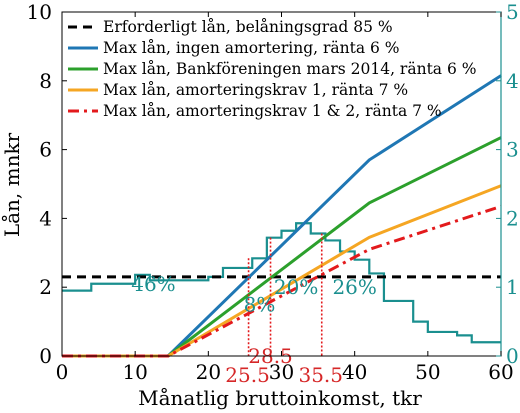 This screenshot has height=413, width=520. Describe the element at coordinates (512, 81) in the screenshot. I see `y2-tick-label: 4` at that location.